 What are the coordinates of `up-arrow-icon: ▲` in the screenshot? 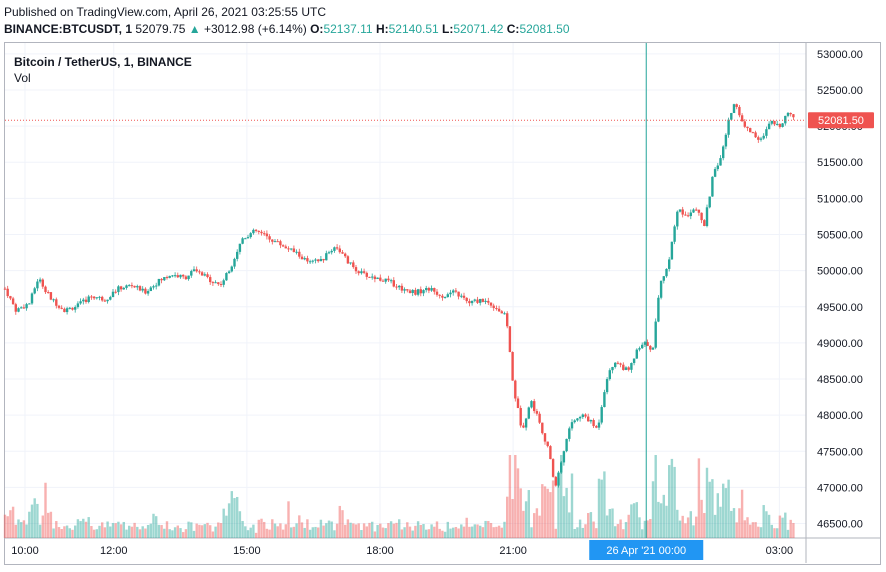 It's located at (194, 29).